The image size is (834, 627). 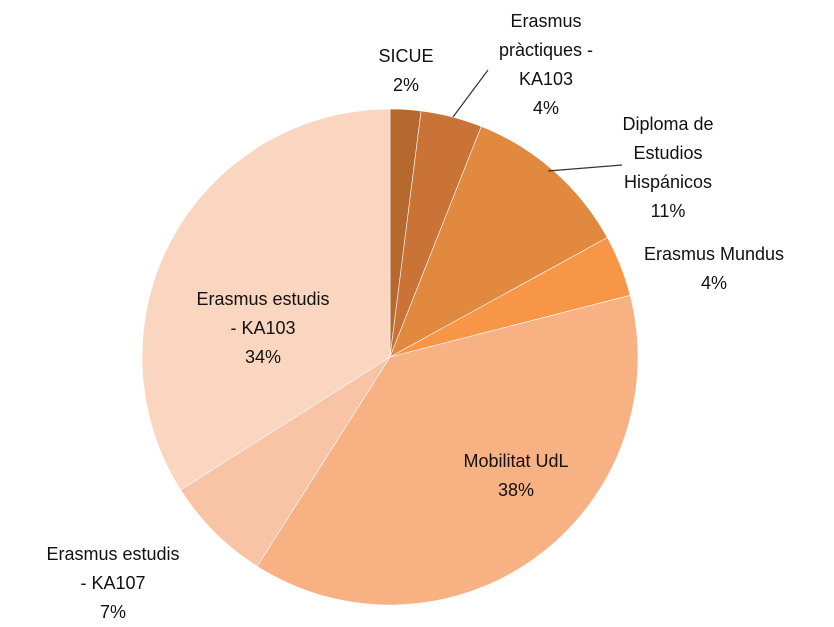 I want to click on percent-label: 11%, so click(x=668, y=211).